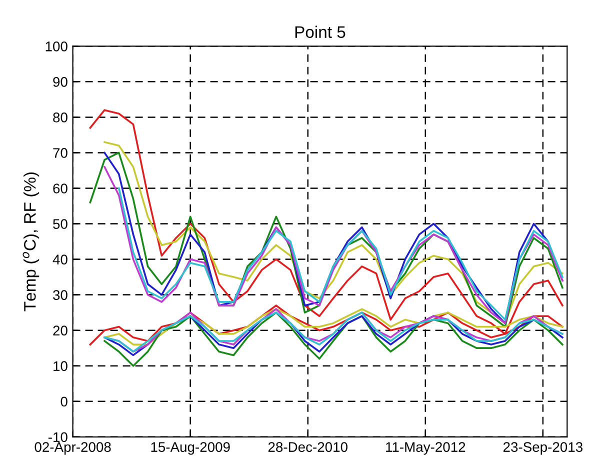 This screenshot has width=592, height=457. What do you see at coordinates (64, 401) in the screenshot?
I see `y-tick-label: 0` at bounding box center [64, 401].